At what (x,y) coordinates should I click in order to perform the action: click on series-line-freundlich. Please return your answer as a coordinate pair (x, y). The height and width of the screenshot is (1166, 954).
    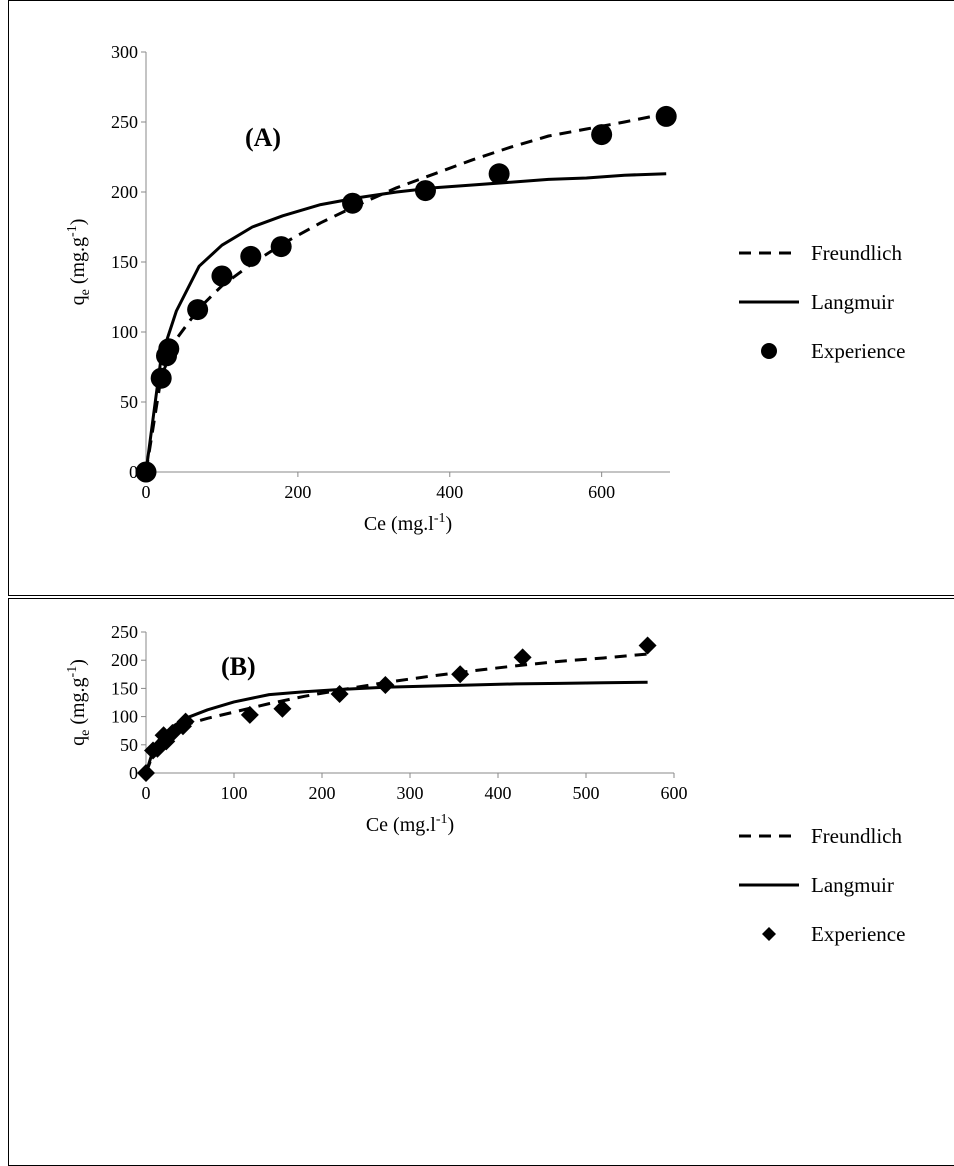
    Looking at the image, I should click on (396, 713).